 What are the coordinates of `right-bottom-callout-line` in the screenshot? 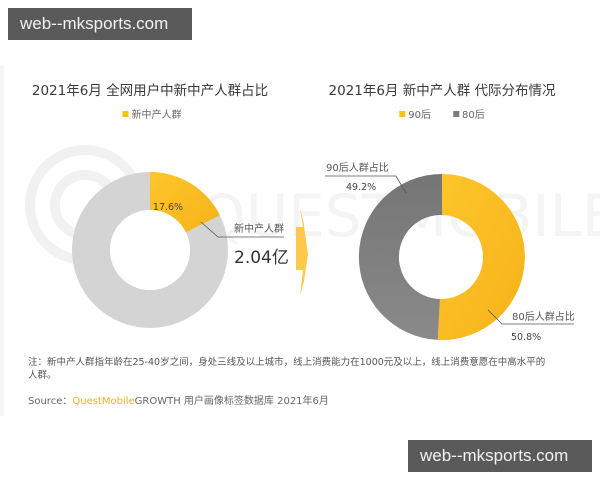 It's located at (530, 317).